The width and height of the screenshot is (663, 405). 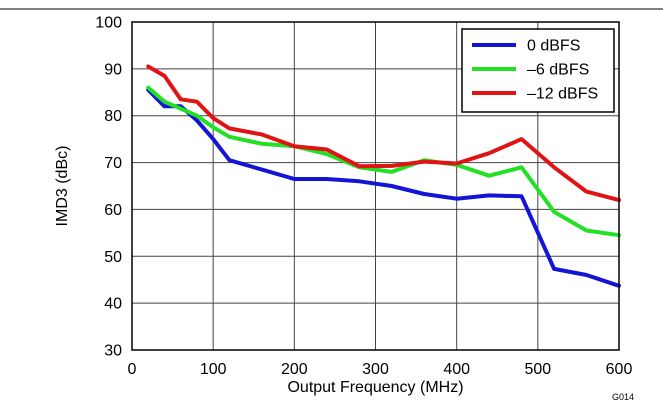 What do you see at coordinates (113, 257) in the screenshot?
I see `y-tick-label: 50` at bounding box center [113, 257].